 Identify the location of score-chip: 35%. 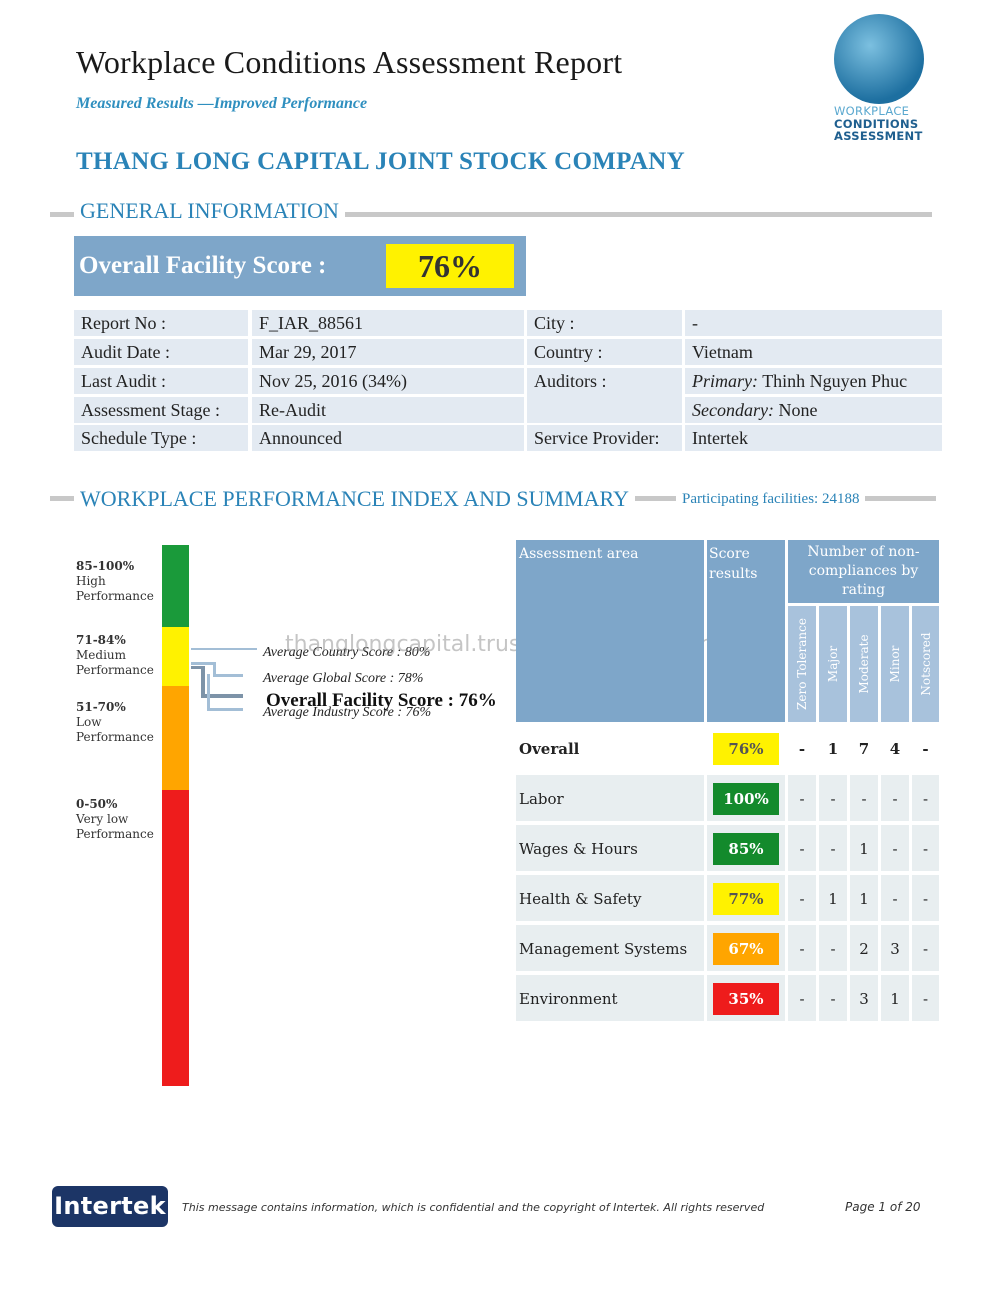
(746, 999).